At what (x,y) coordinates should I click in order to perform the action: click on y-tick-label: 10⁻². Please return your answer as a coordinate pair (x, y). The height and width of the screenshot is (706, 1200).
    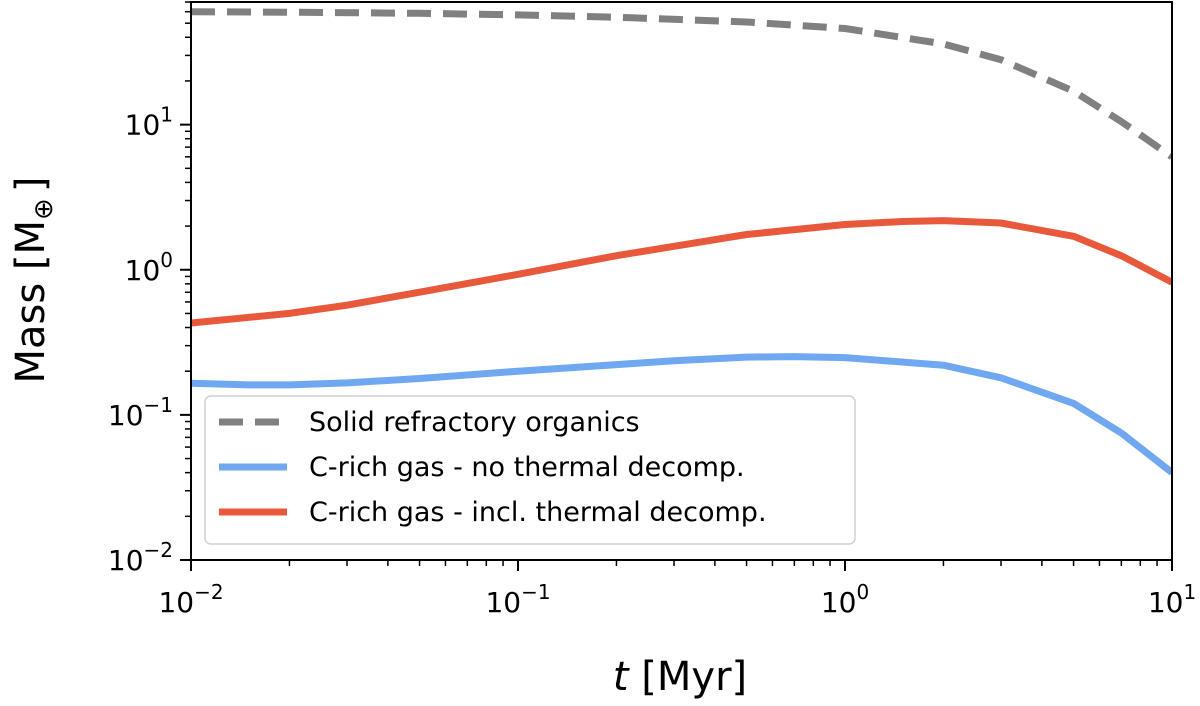
    Looking at the image, I should click on (140, 557).